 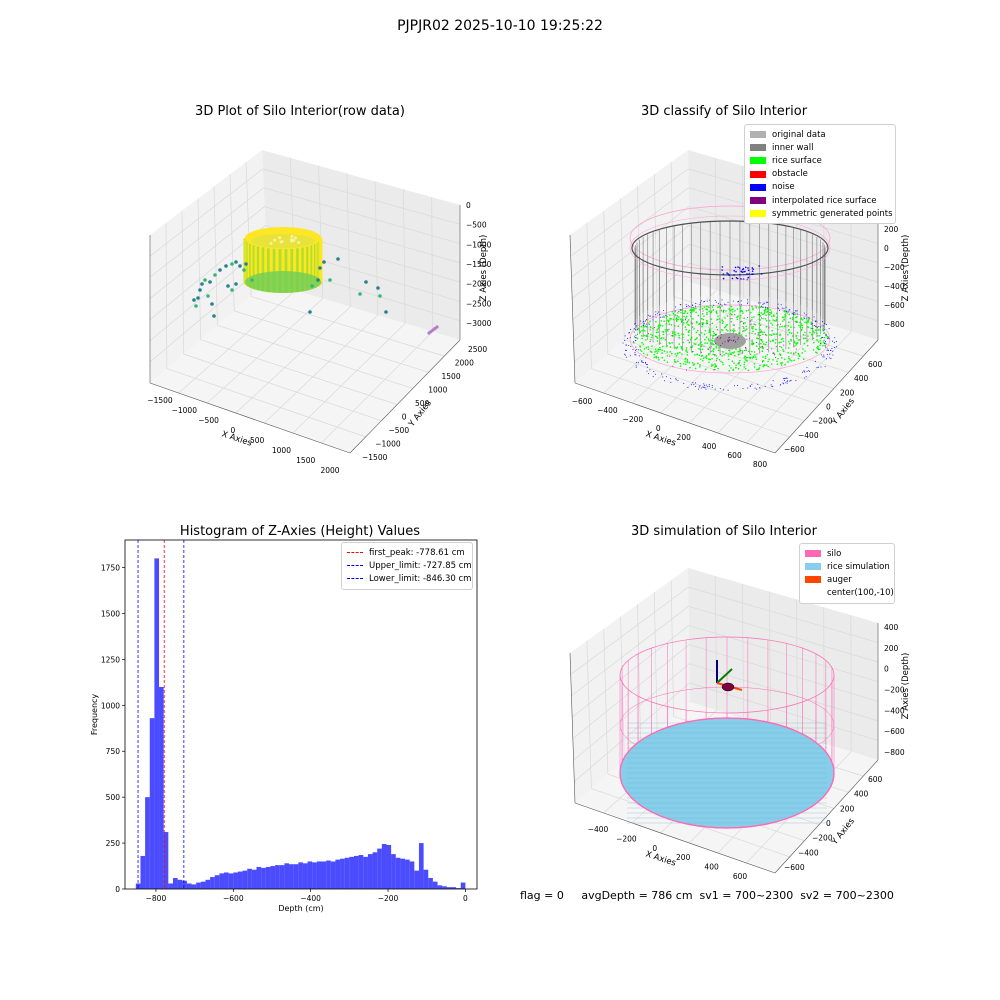 I want to click on panel4-left-pane, so click(x=630, y=685).